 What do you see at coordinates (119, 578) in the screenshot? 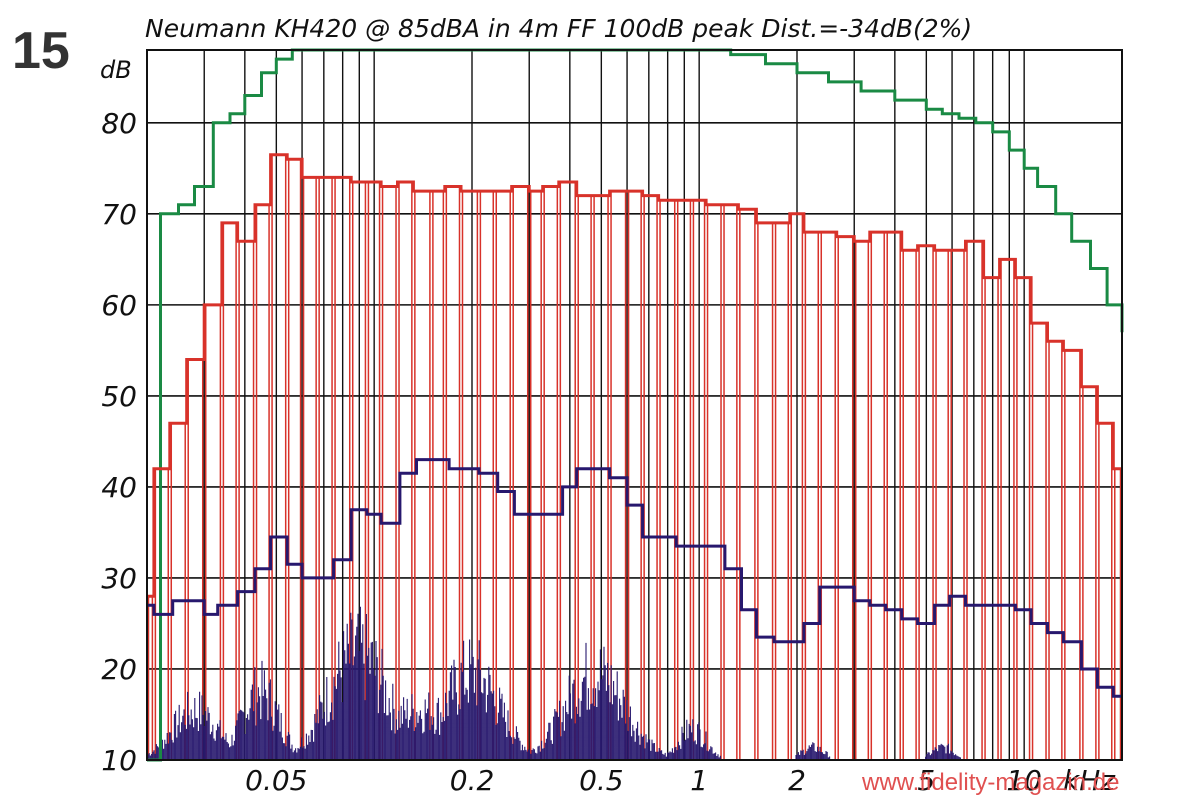
I see `y-tick-label: 30` at bounding box center [119, 578].